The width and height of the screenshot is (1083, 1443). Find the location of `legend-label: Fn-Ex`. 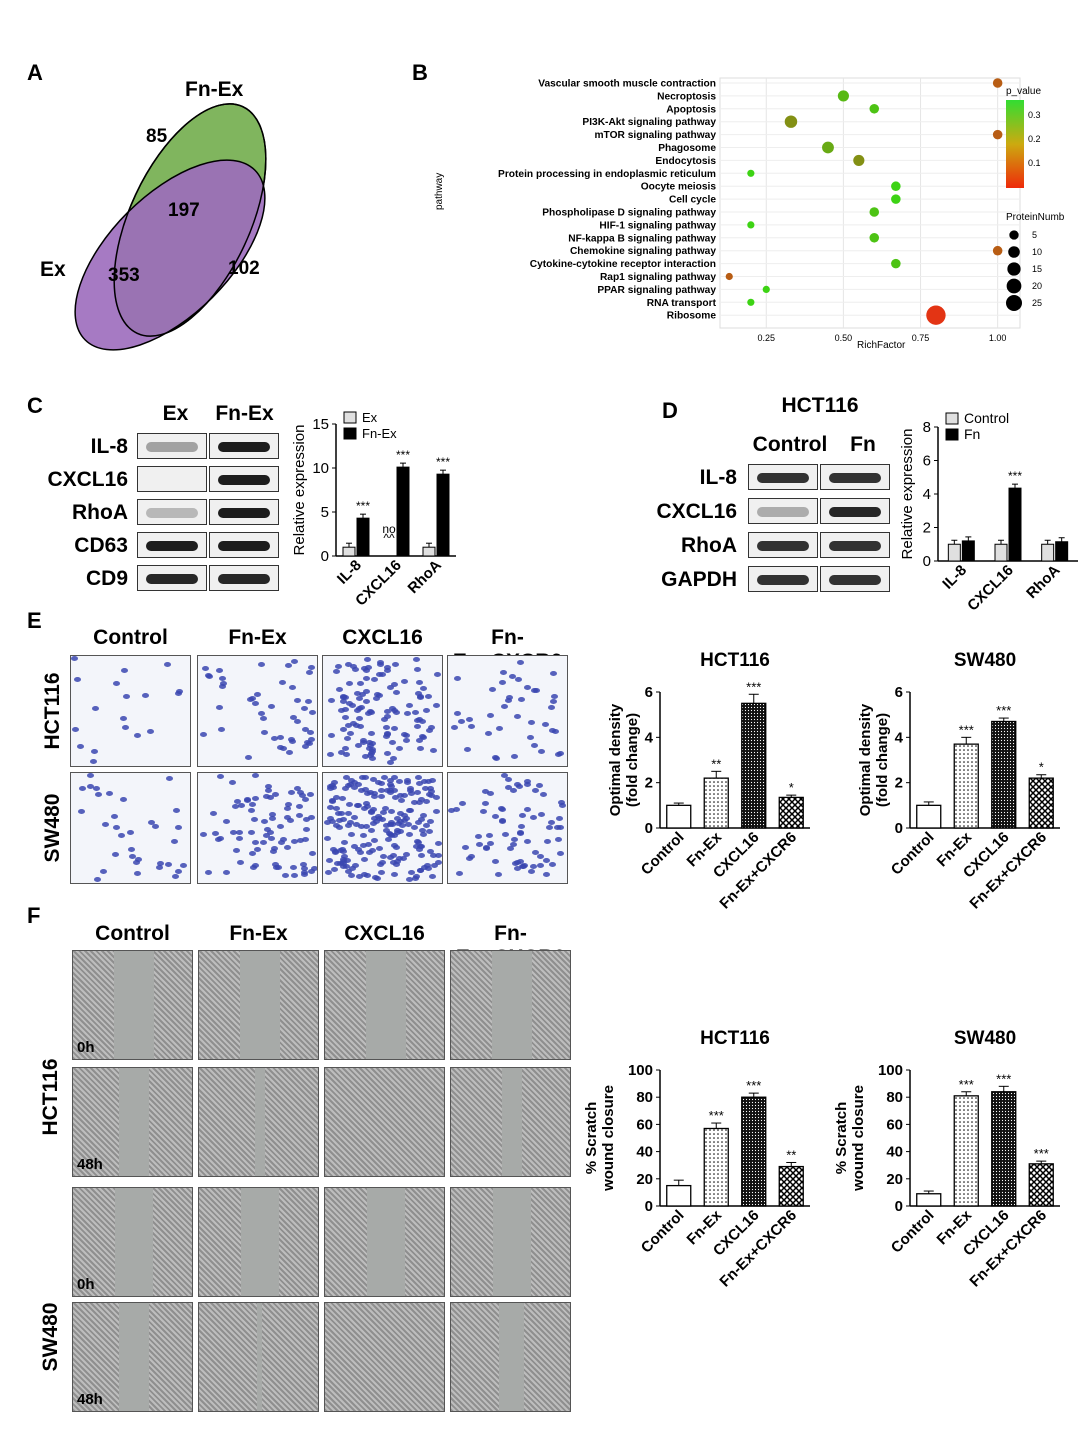

legend-label: Fn-Ex is located at coordinates (379, 433).